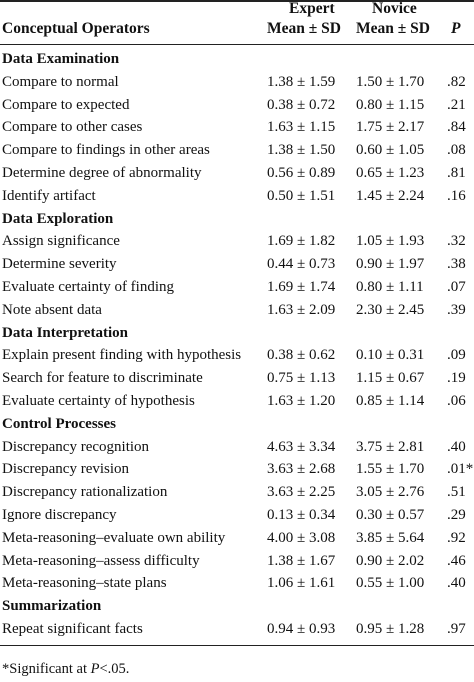 The height and width of the screenshot is (682, 474). Describe the element at coordinates (301, 583) in the screenshot. I see `expert-value: 1.06 ± 1.61` at that location.